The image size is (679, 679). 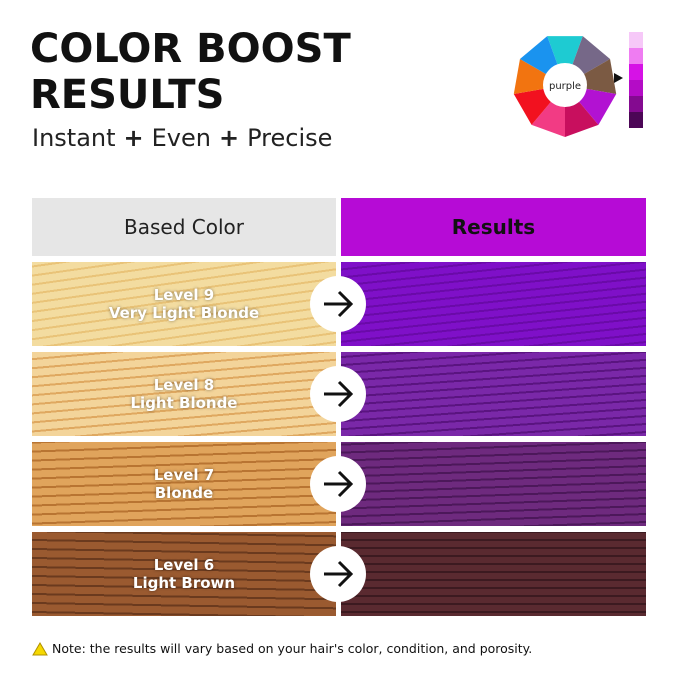 I want to click on base-color-cell: Level 9 Very Light Blonde, so click(x=184, y=304).